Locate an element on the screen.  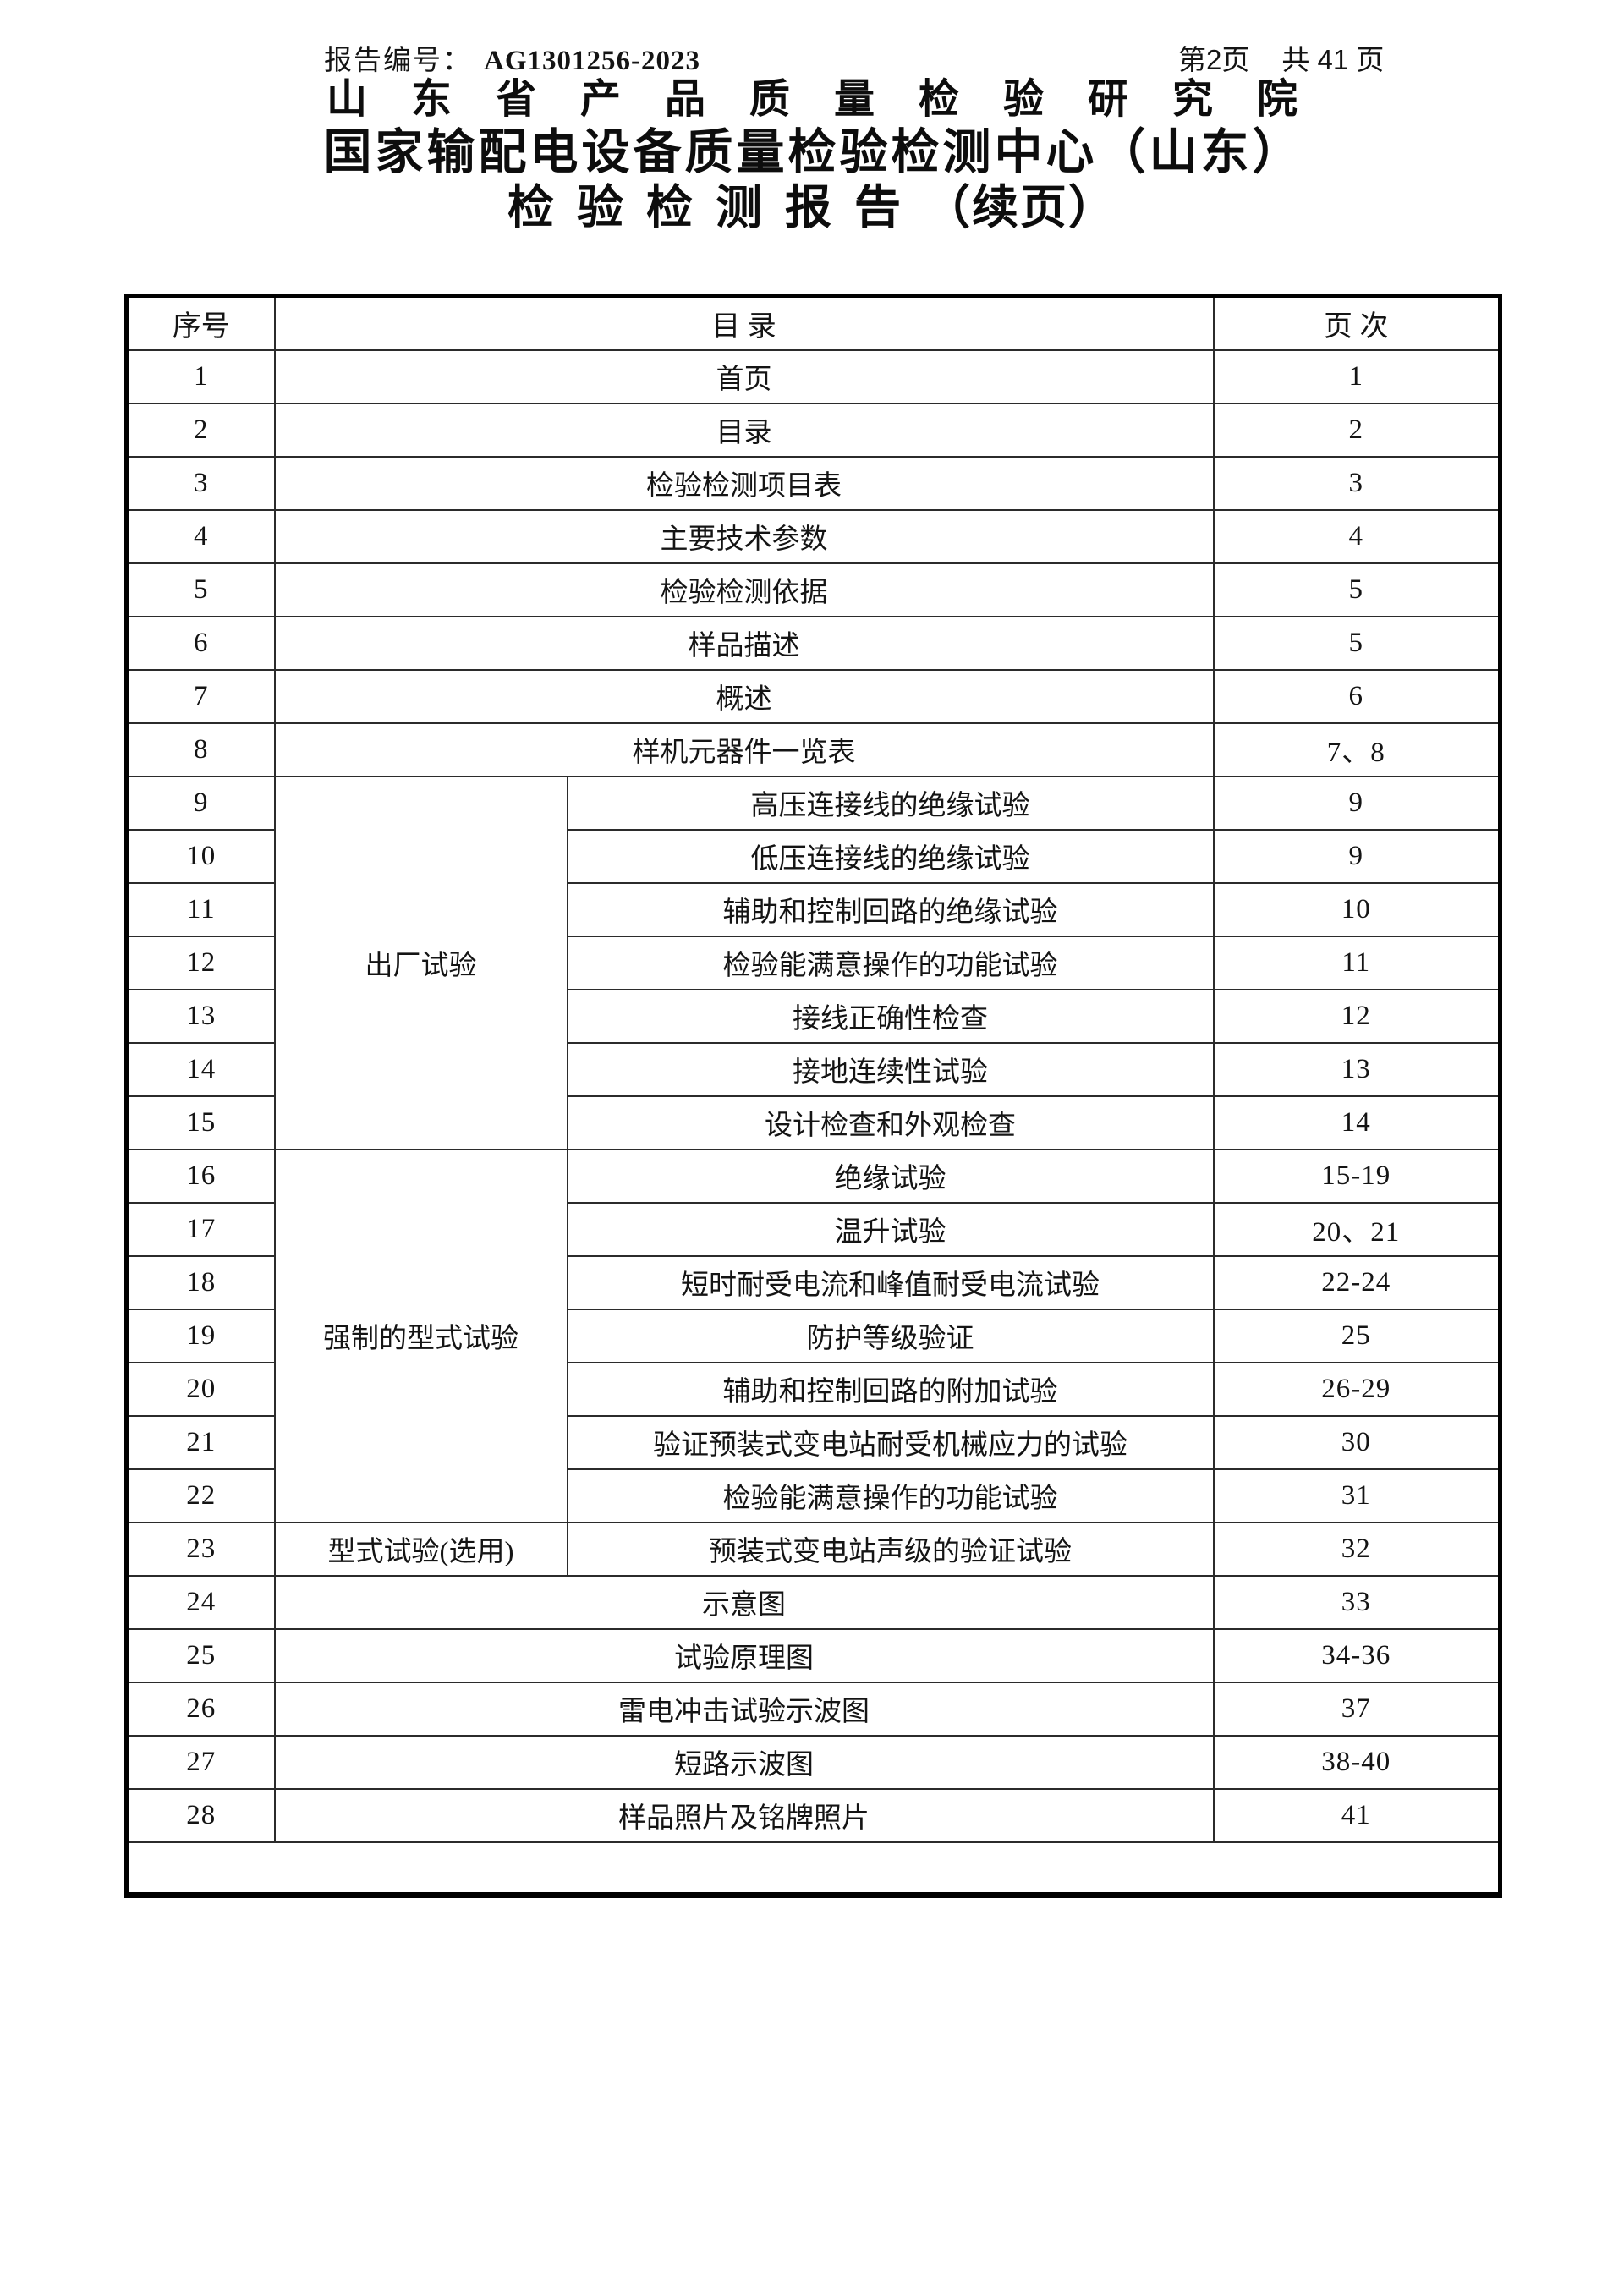
table-row: 13 接线正确性检查 12 is located at coordinates (813, 1016).